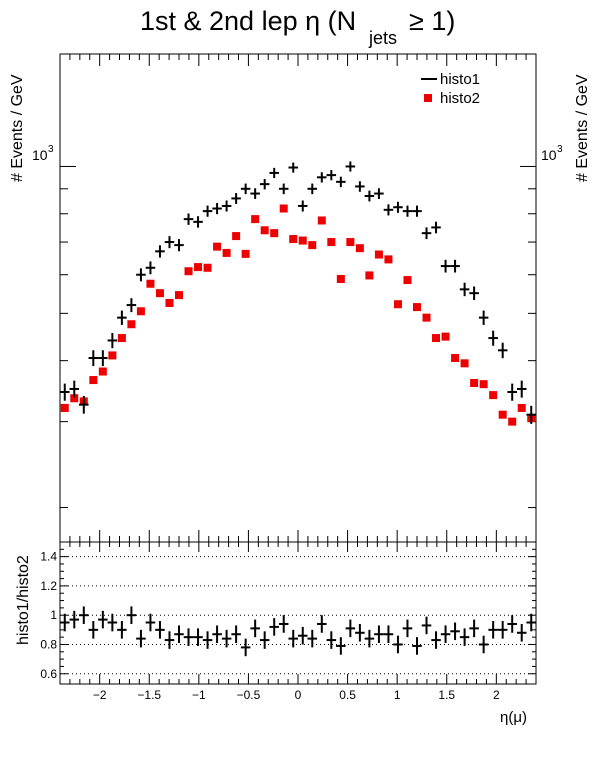  I want to click on ratio-xtick-label: −2, so click(100, 695).